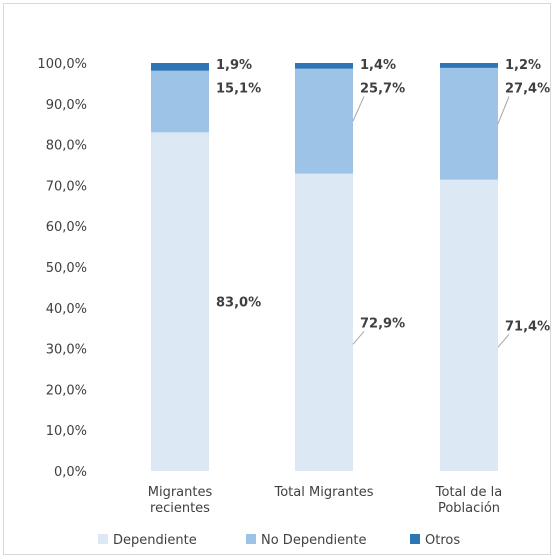  I want to click on y-tick-label: 30,0%, so click(66, 350).